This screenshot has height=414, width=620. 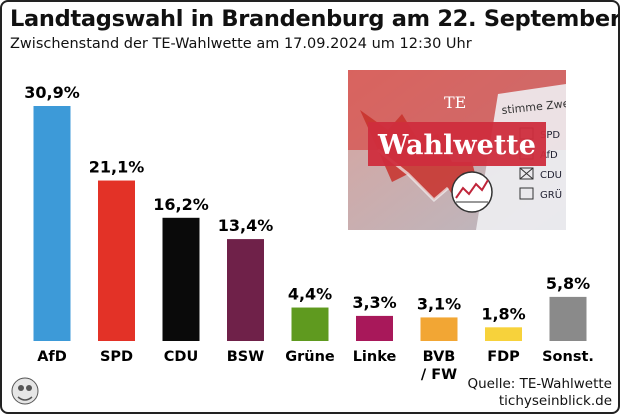 What do you see at coordinates (374, 302) in the screenshot?
I see `value-label-5: 3,3%` at bounding box center [374, 302].